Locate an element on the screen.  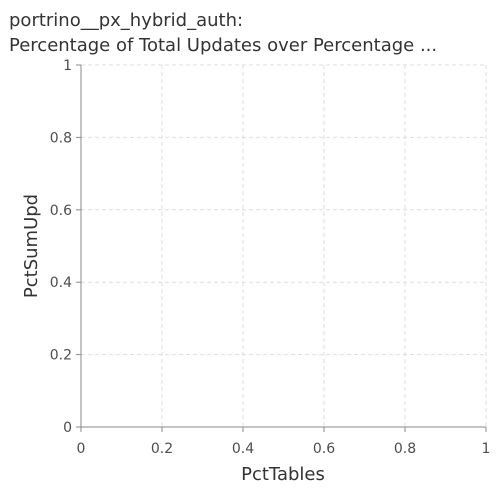
y-tick-label: 0.2 is located at coordinates (61, 356).